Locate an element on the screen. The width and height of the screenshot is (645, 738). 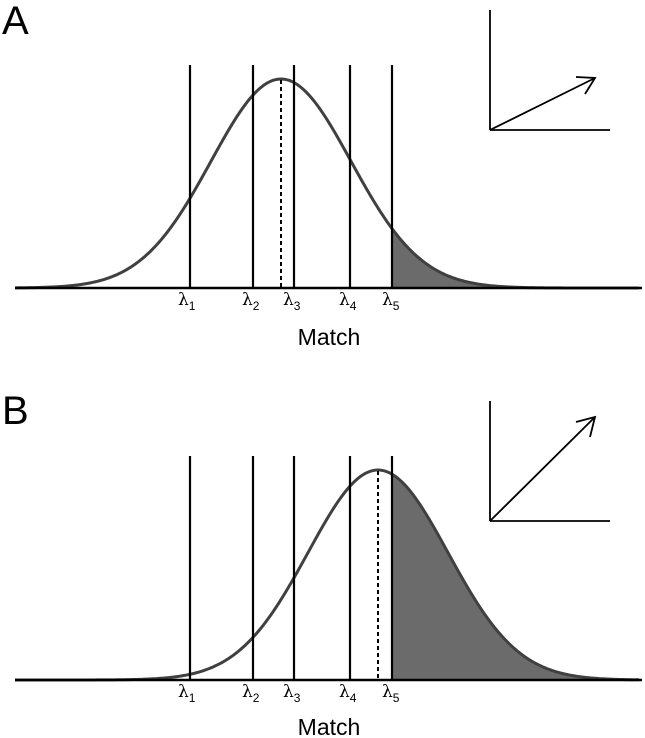
panel-letter-a: A is located at coordinates (15, 21).